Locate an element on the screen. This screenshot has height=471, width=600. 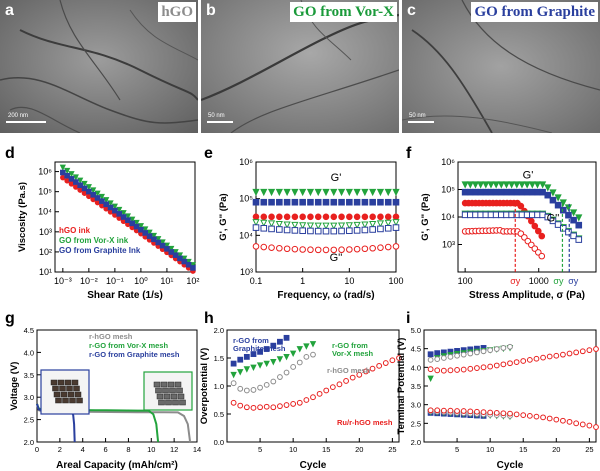
y-tick-label-g-0: 2.0 is located at coordinates (29, 442).